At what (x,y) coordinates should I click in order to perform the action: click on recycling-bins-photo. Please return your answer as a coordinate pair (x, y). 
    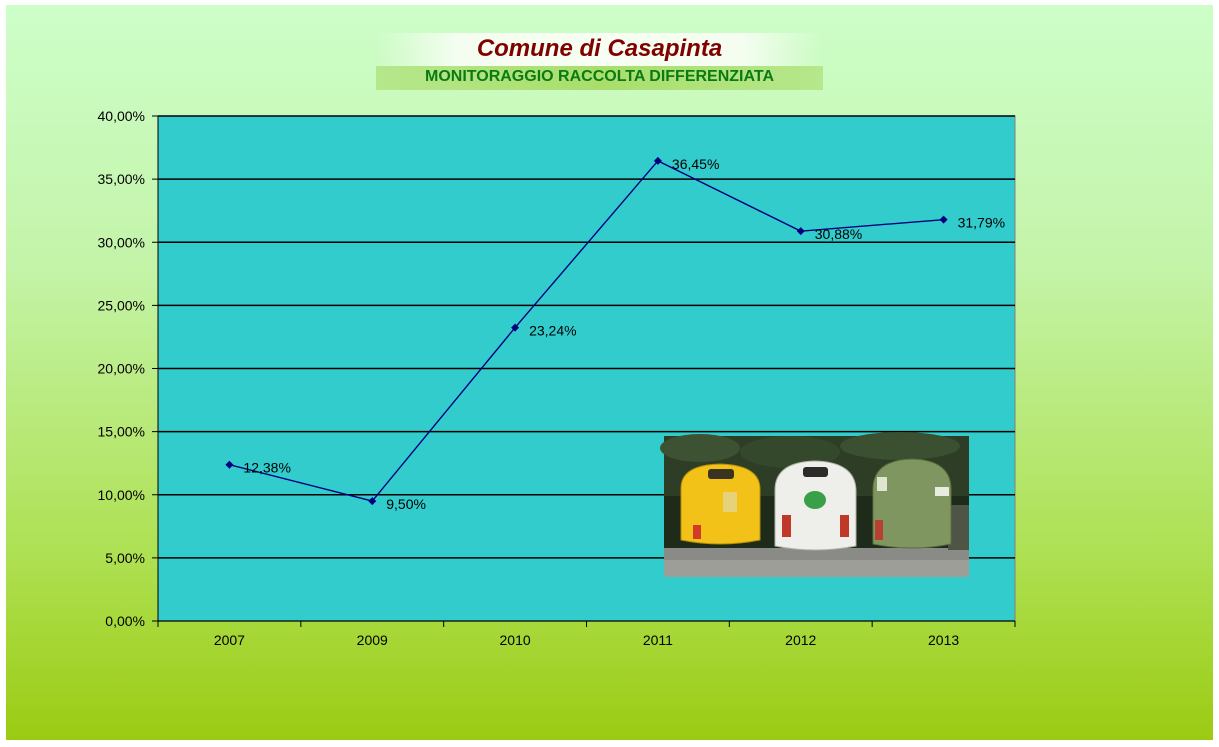
    Looking at the image, I should click on (814, 504).